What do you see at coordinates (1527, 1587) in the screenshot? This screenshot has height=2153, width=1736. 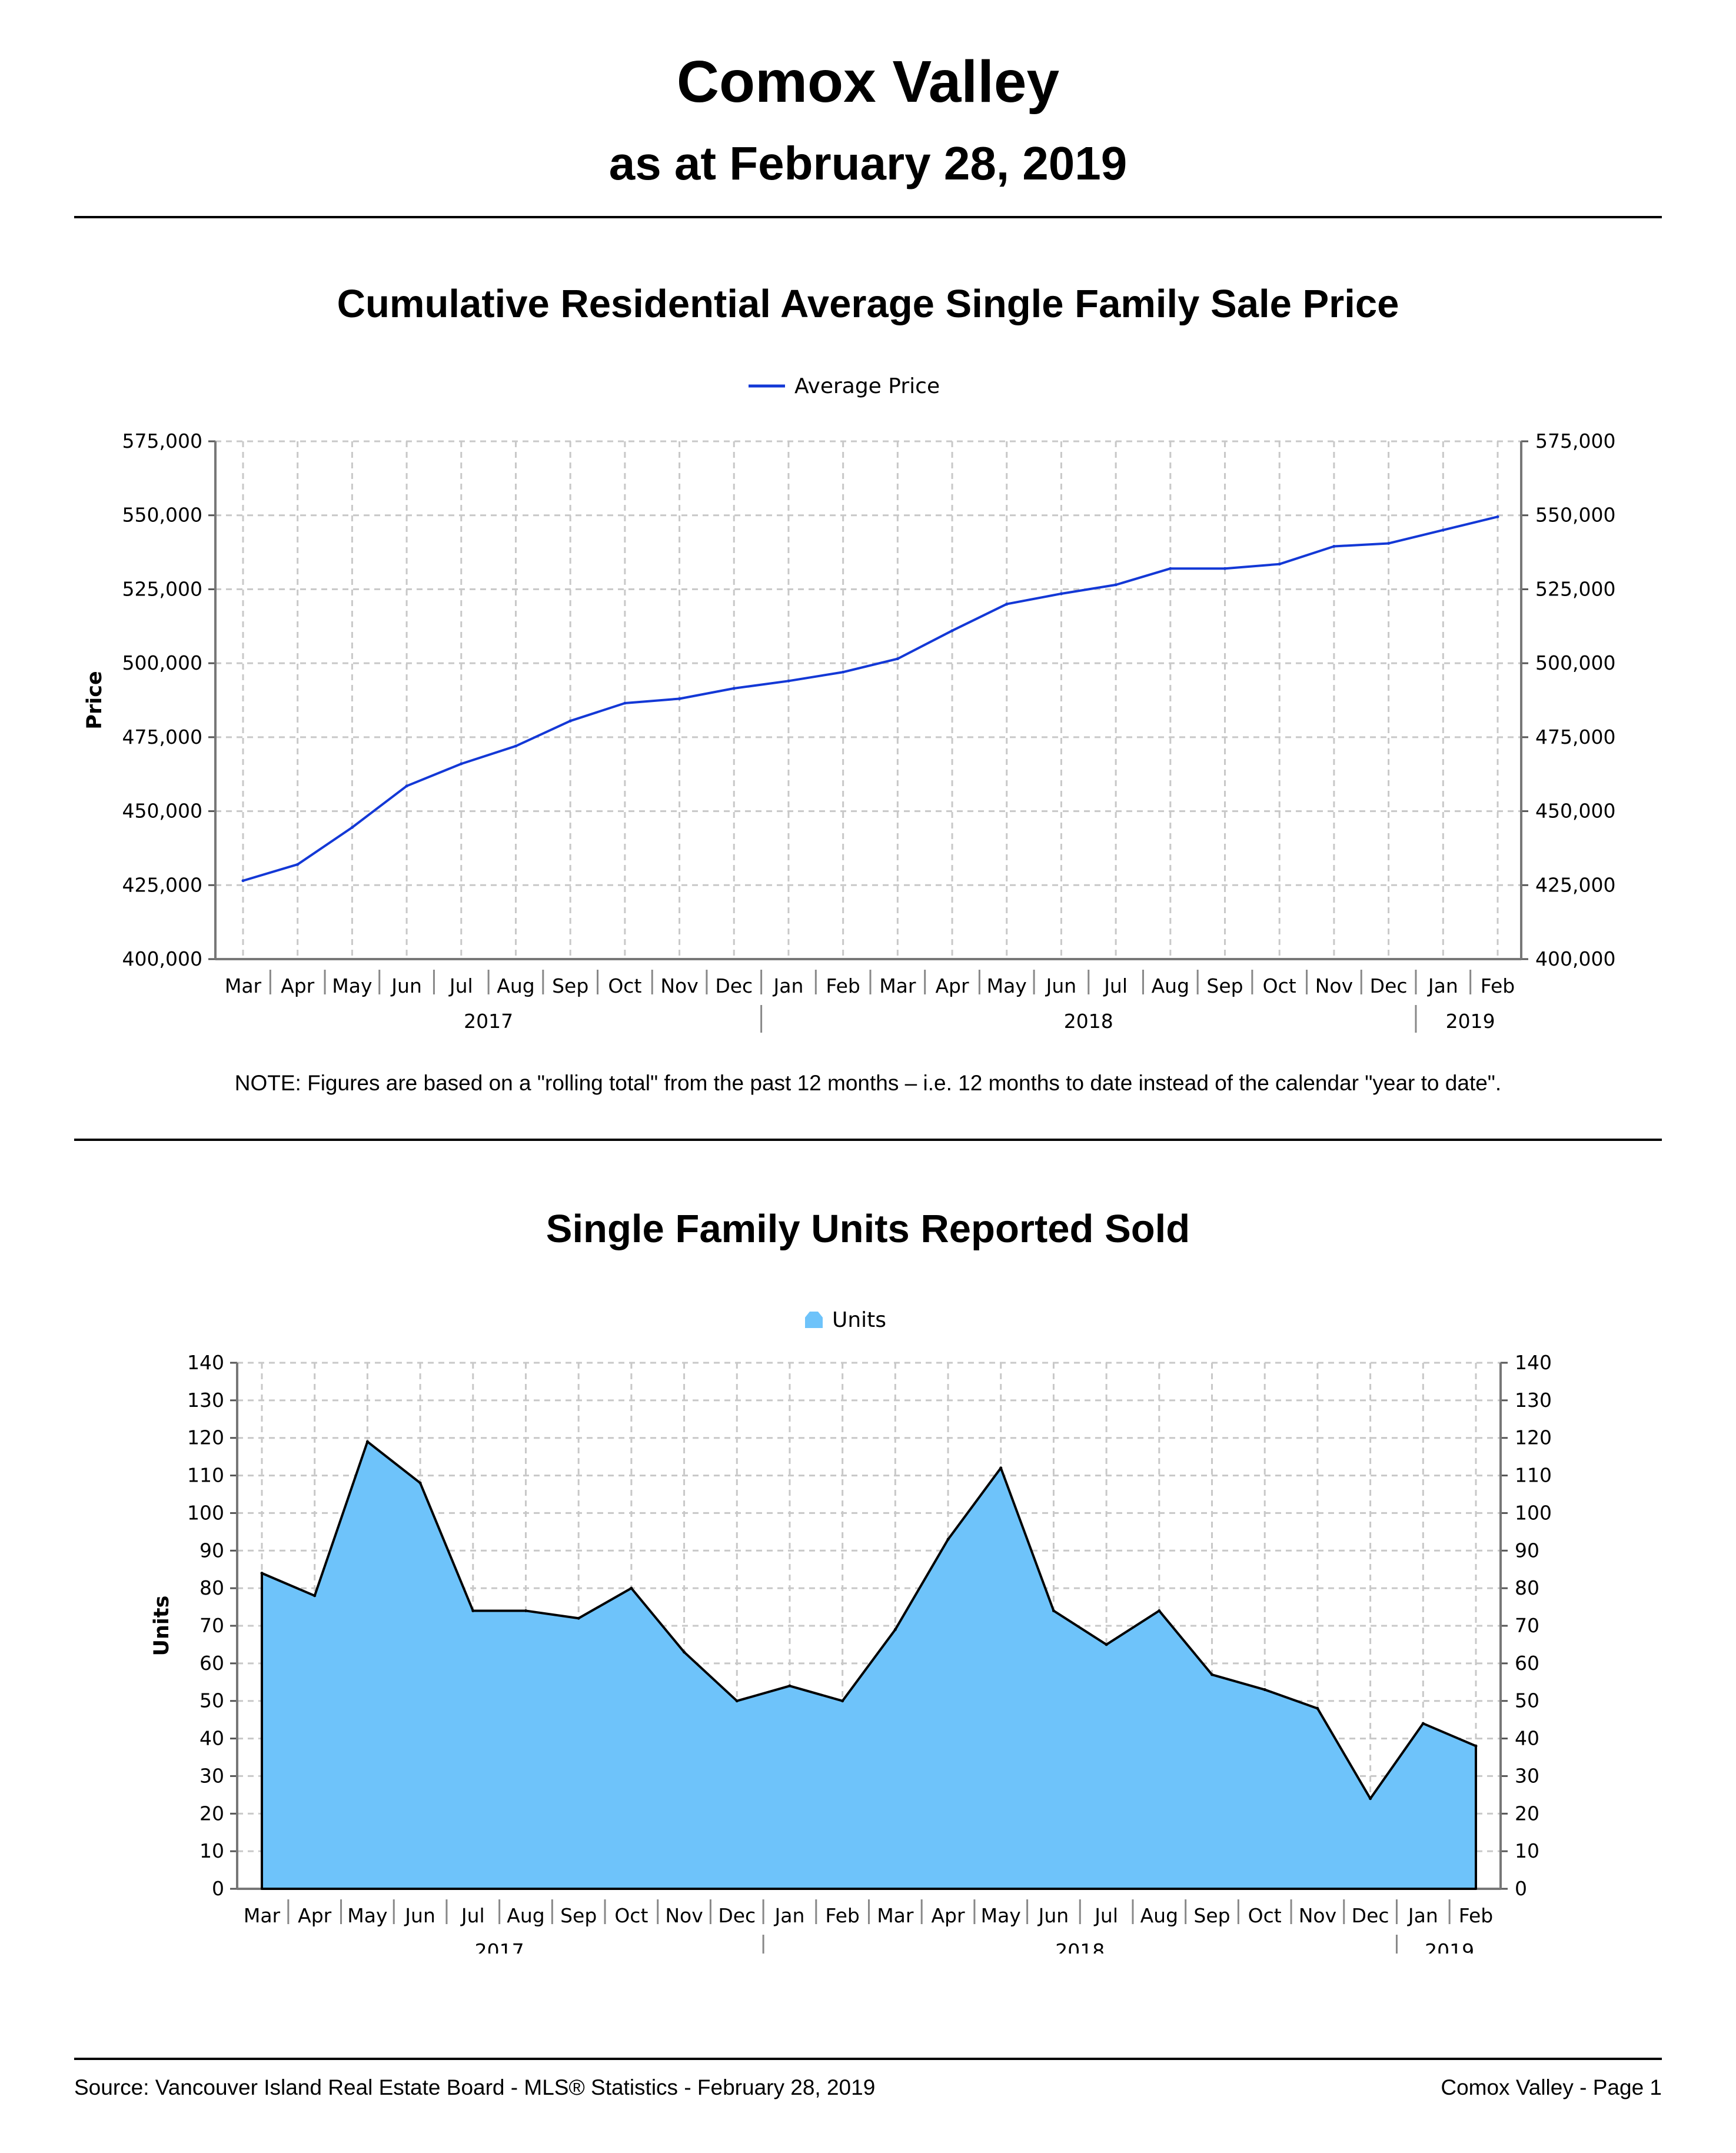 I see `y-tick-label-right: 80` at bounding box center [1527, 1587].